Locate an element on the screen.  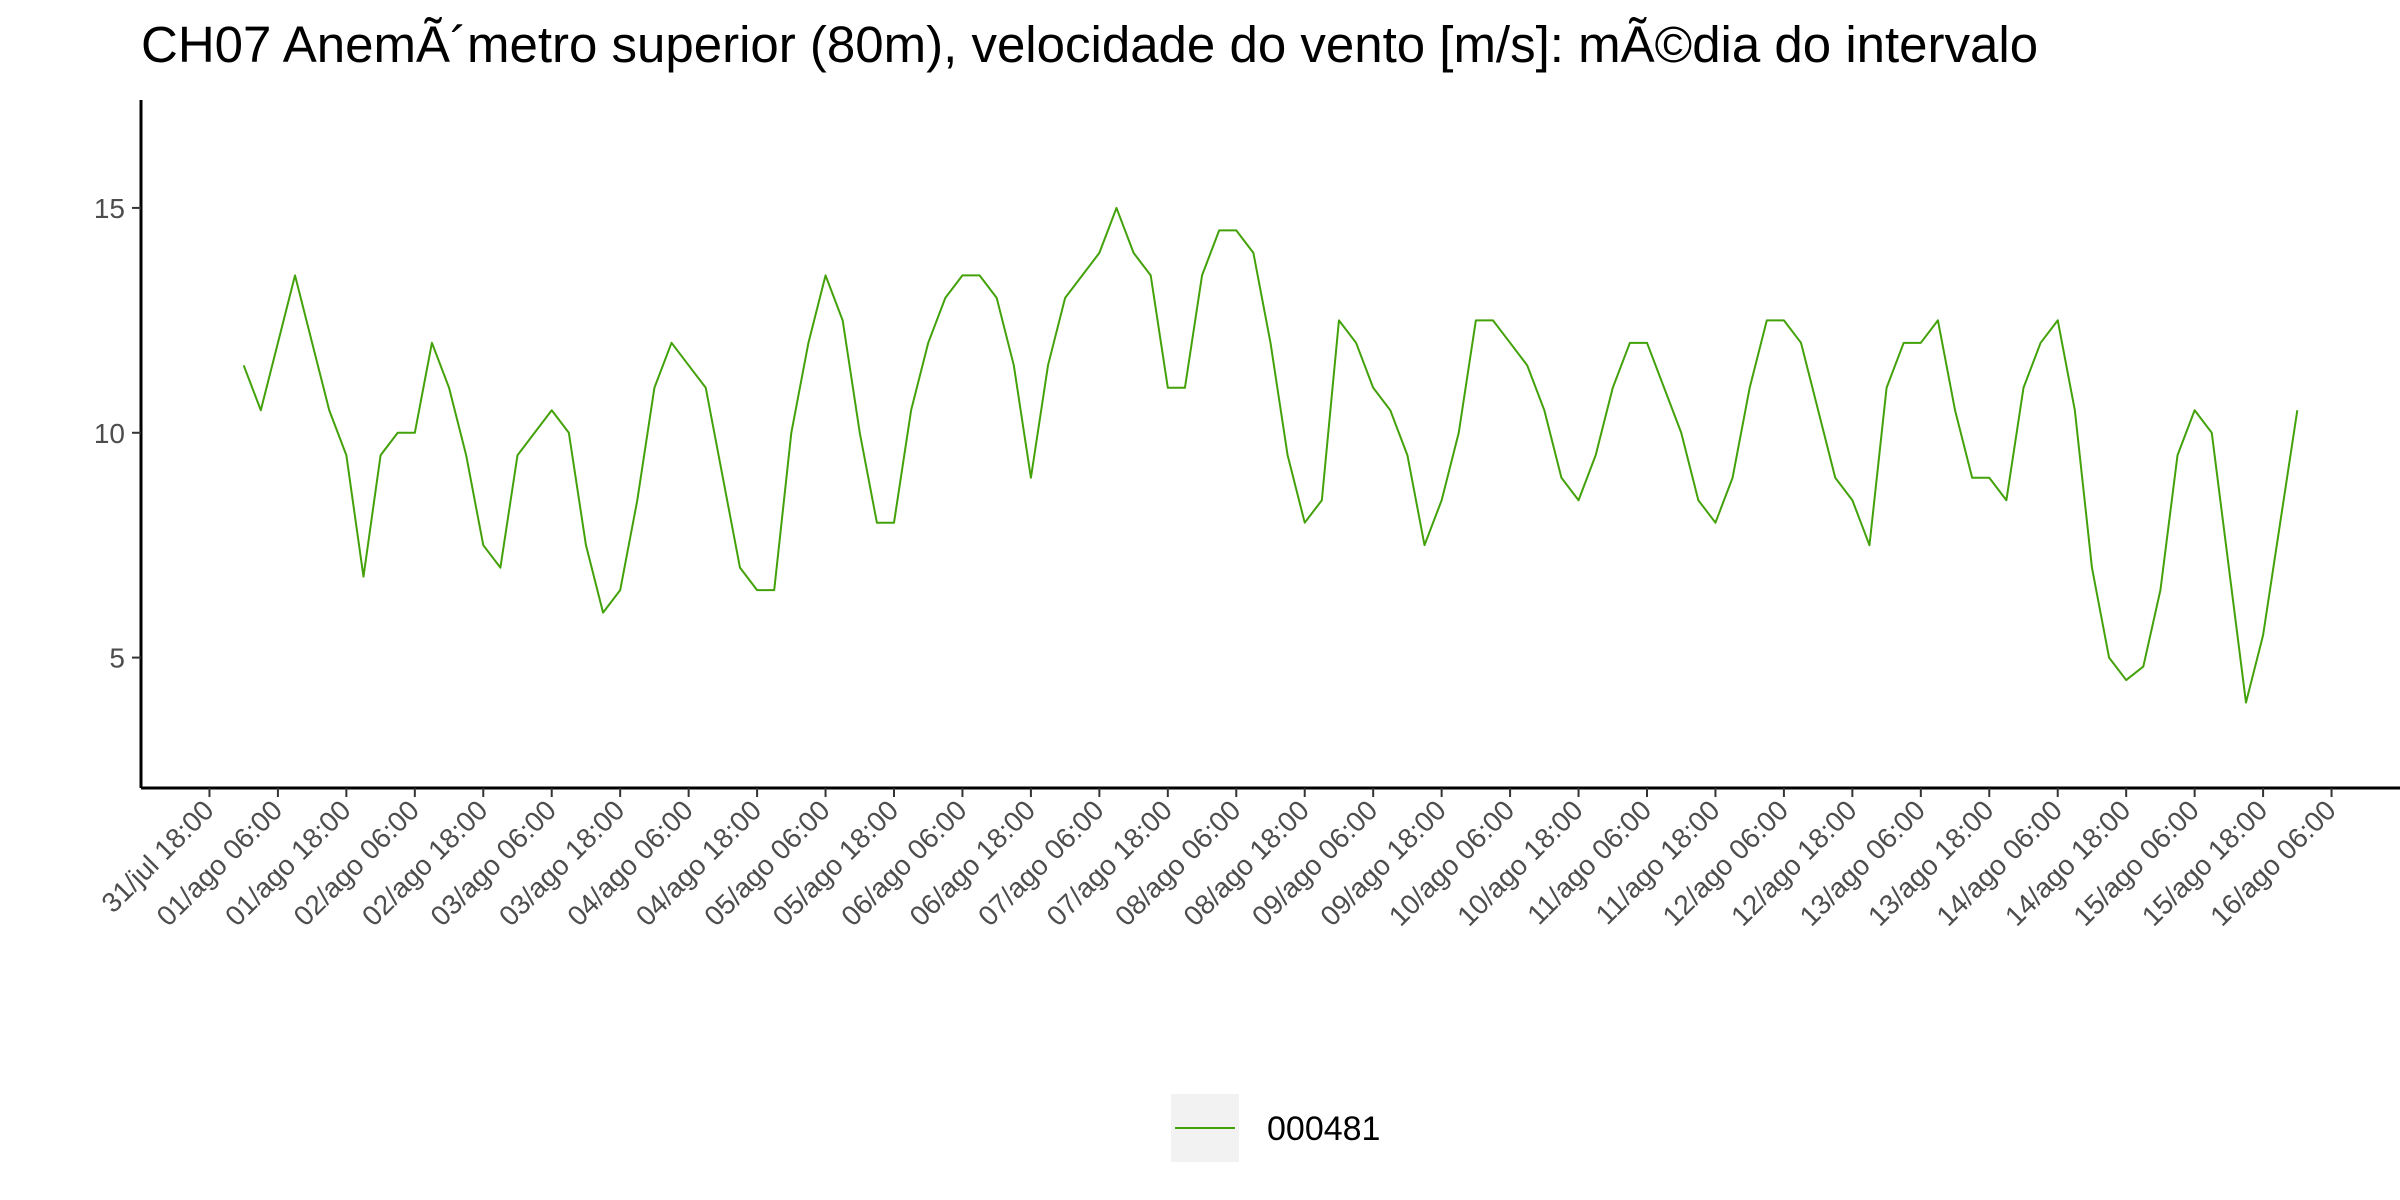
legend-label: 000481 is located at coordinates (1323, 1129).